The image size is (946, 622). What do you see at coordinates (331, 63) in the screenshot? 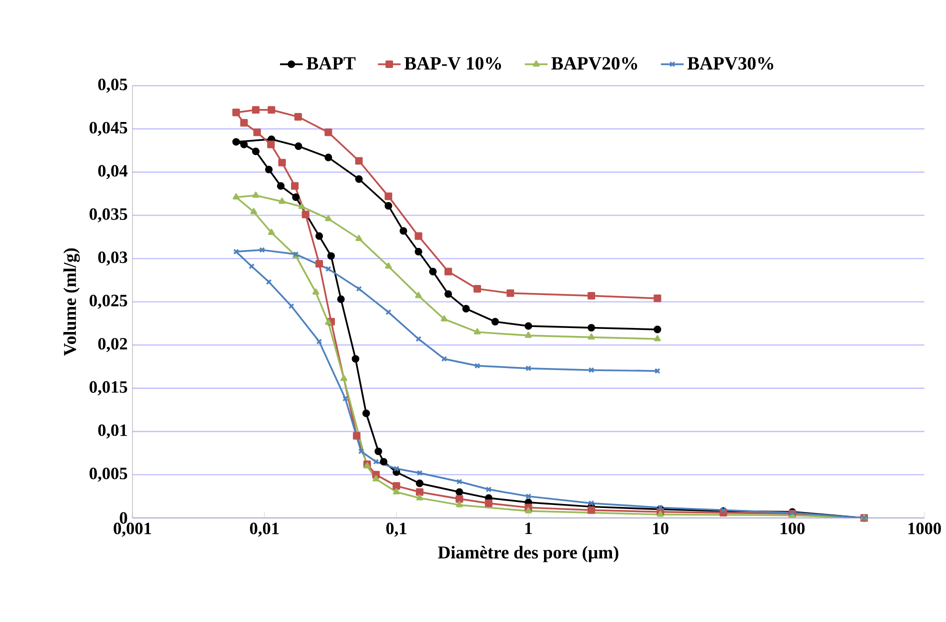
I see `legend-label: BAPT` at bounding box center [331, 63].